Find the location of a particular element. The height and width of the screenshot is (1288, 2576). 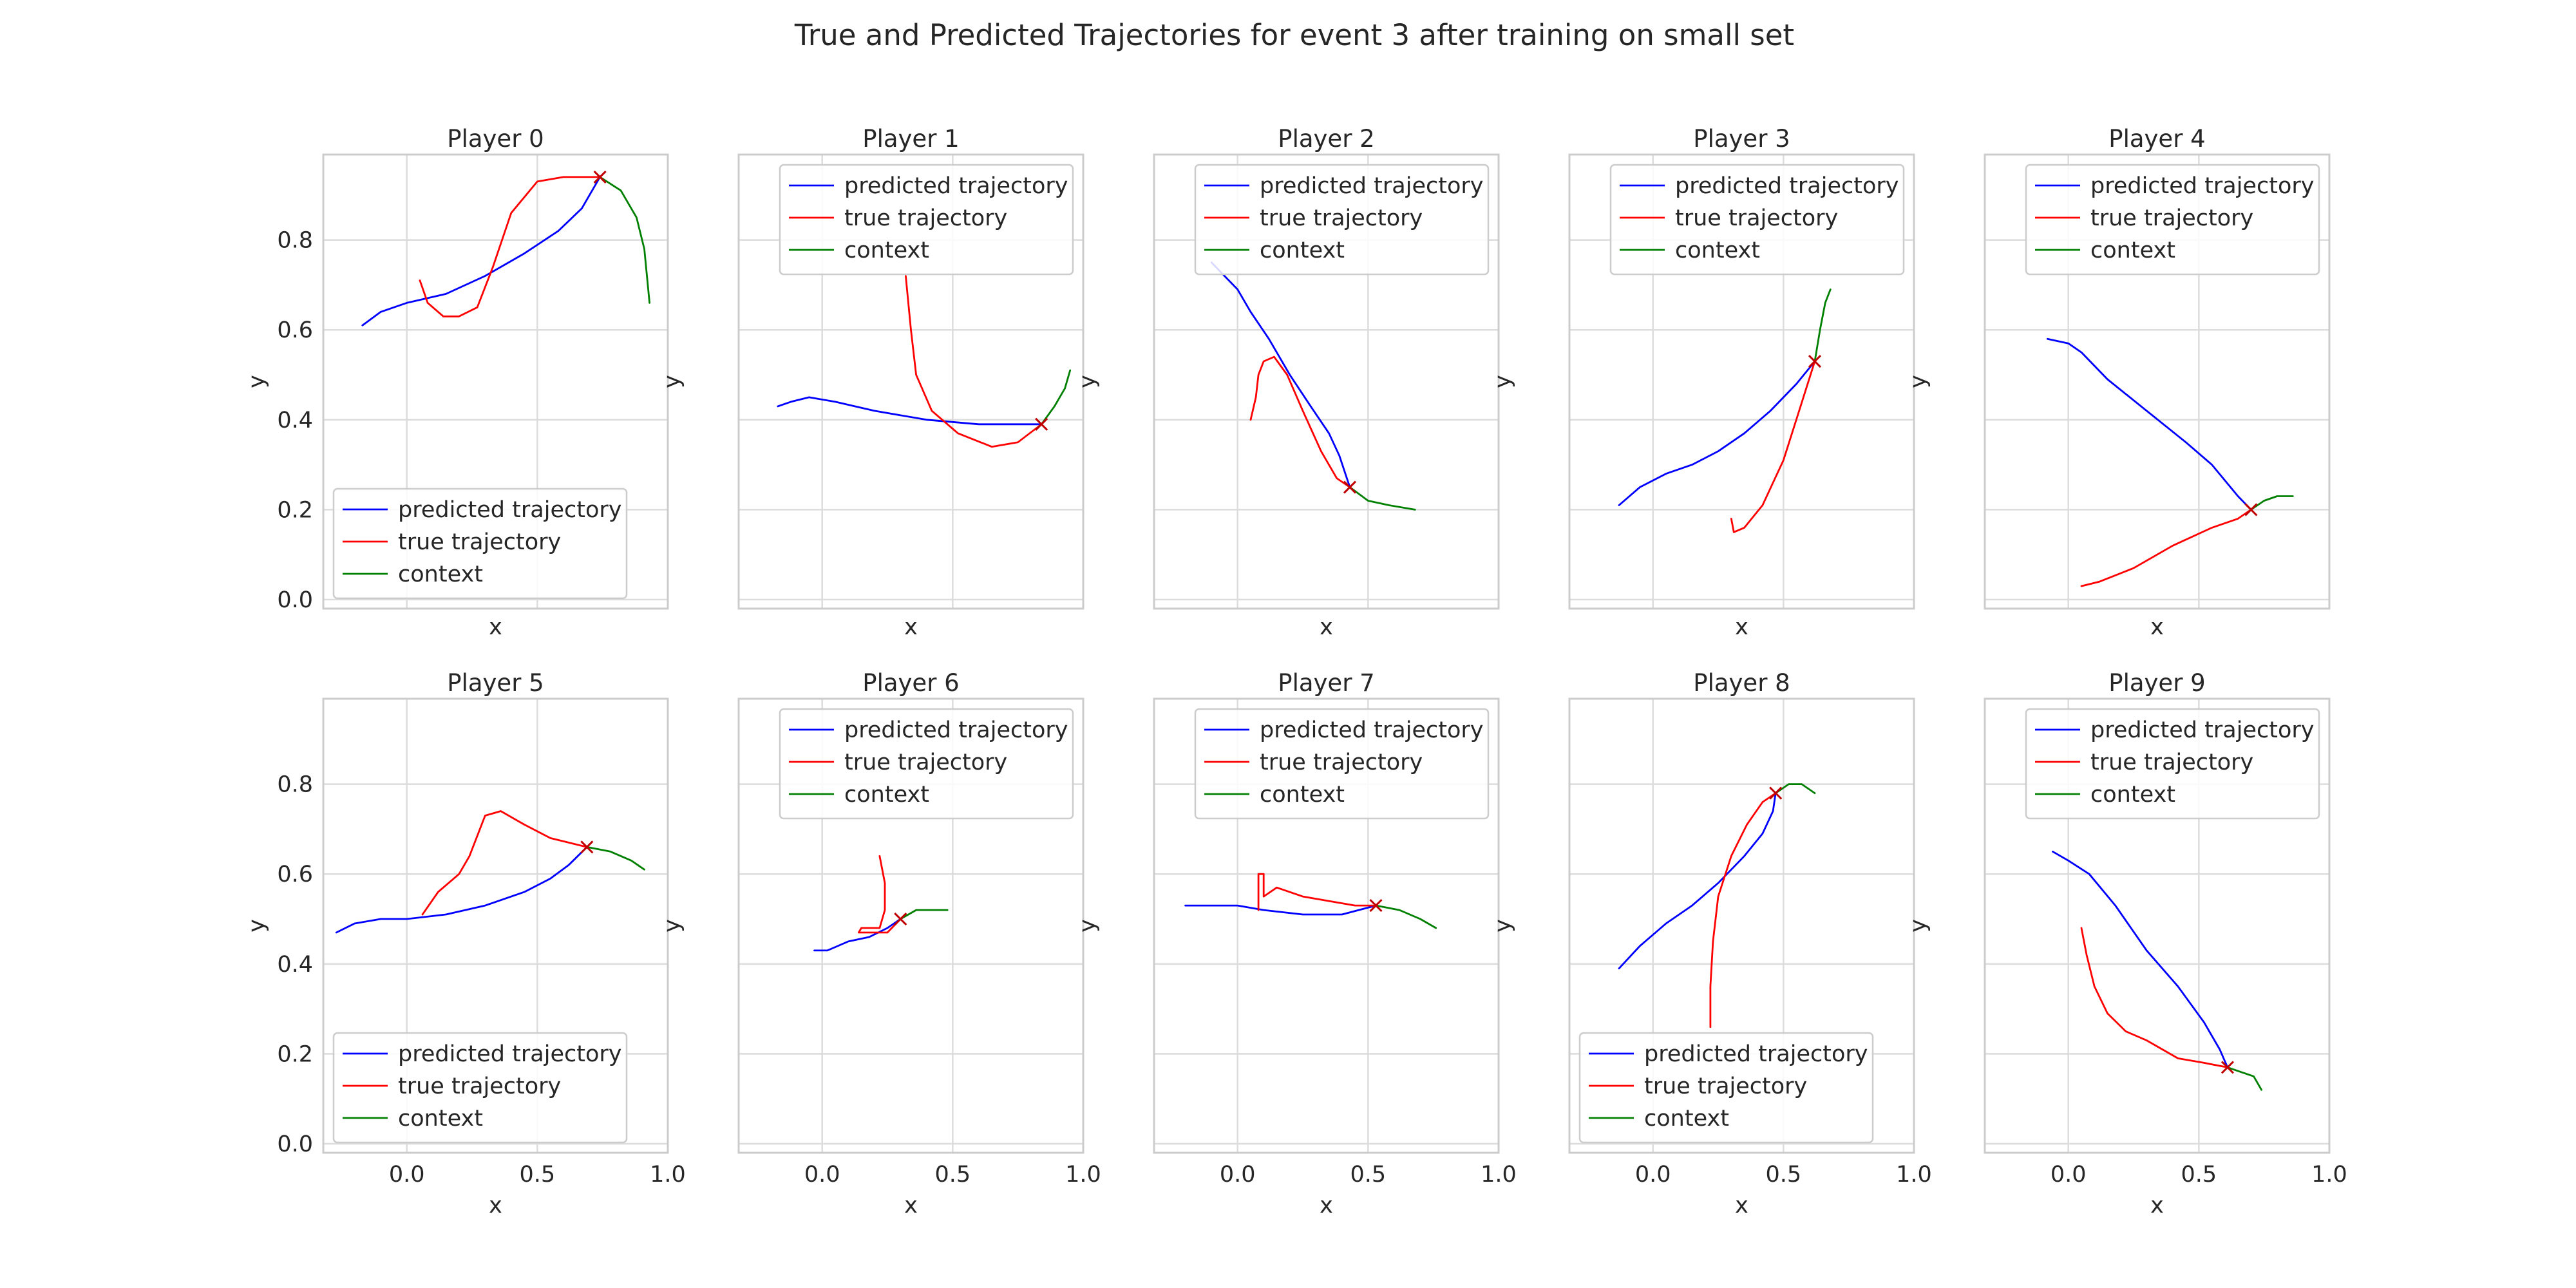

subplot-title: Player 6 is located at coordinates (910, 683).